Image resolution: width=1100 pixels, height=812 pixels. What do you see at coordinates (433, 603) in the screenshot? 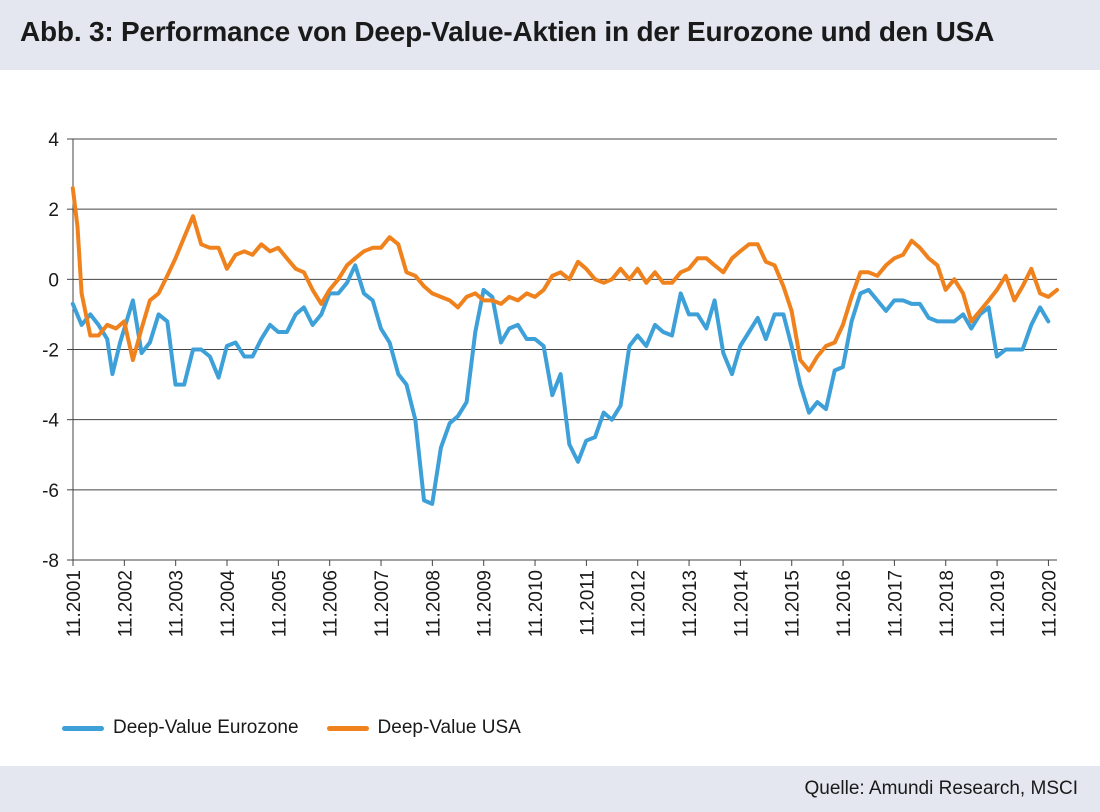
I see `x-tick-label: 11.2008` at bounding box center [433, 603].